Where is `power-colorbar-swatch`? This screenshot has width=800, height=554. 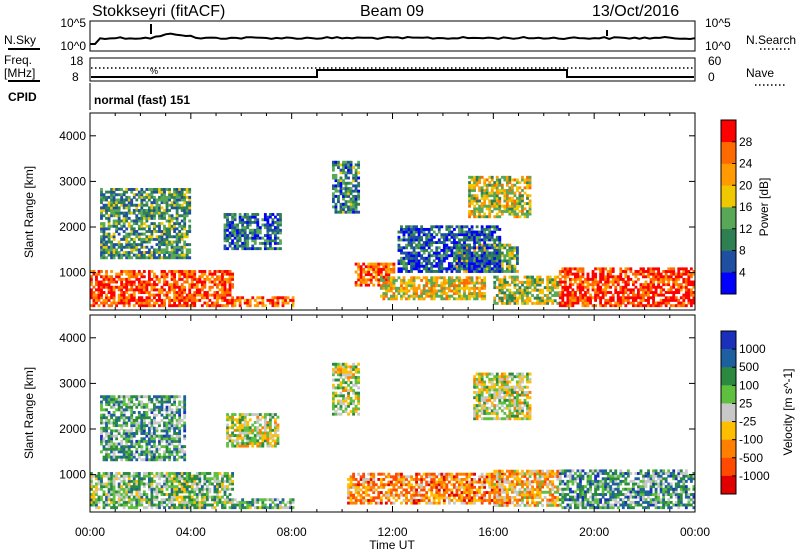
power-colorbar-swatch is located at coordinates (728, 174).